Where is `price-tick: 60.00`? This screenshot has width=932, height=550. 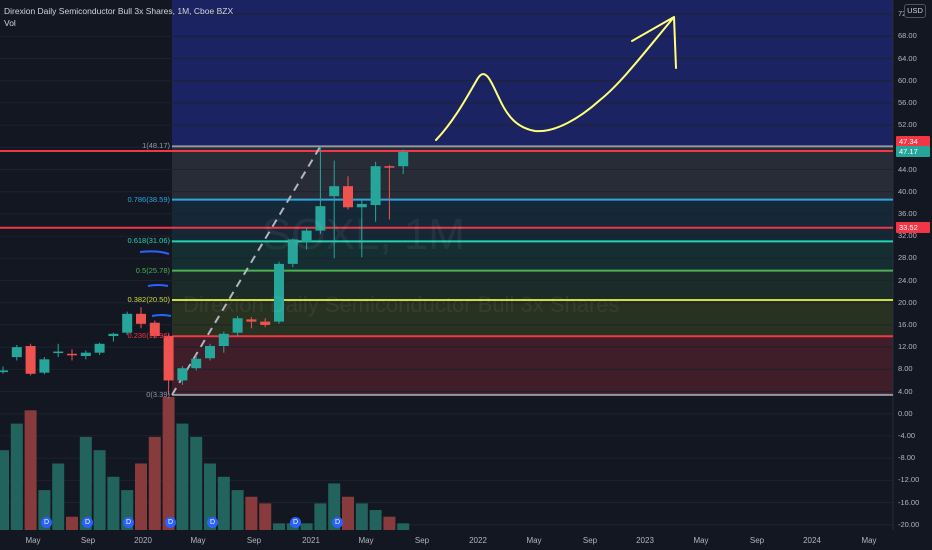 price-tick: 60.00 is located at coordinates (907, 80).